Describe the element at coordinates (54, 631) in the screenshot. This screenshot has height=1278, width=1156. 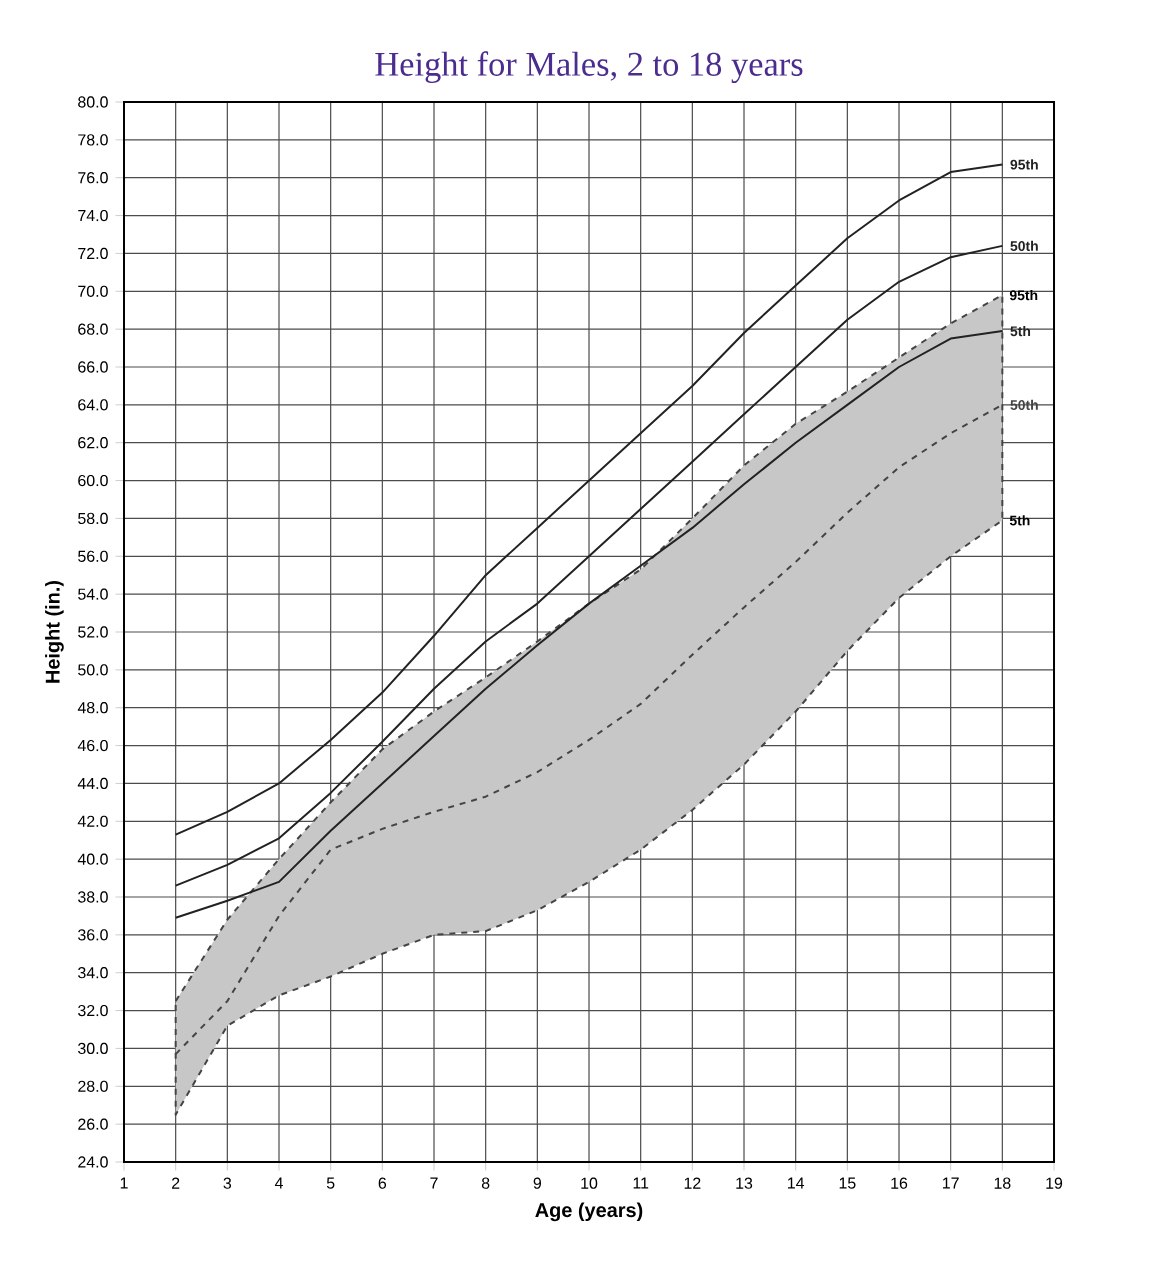
I see `y-axis-title: Height (in.)` at that location.